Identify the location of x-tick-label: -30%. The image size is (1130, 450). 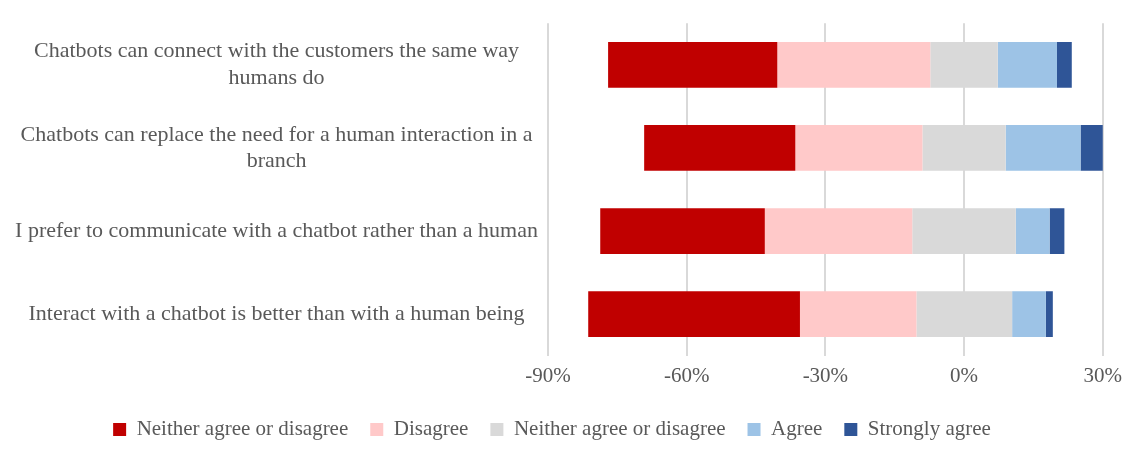
(825, 374).